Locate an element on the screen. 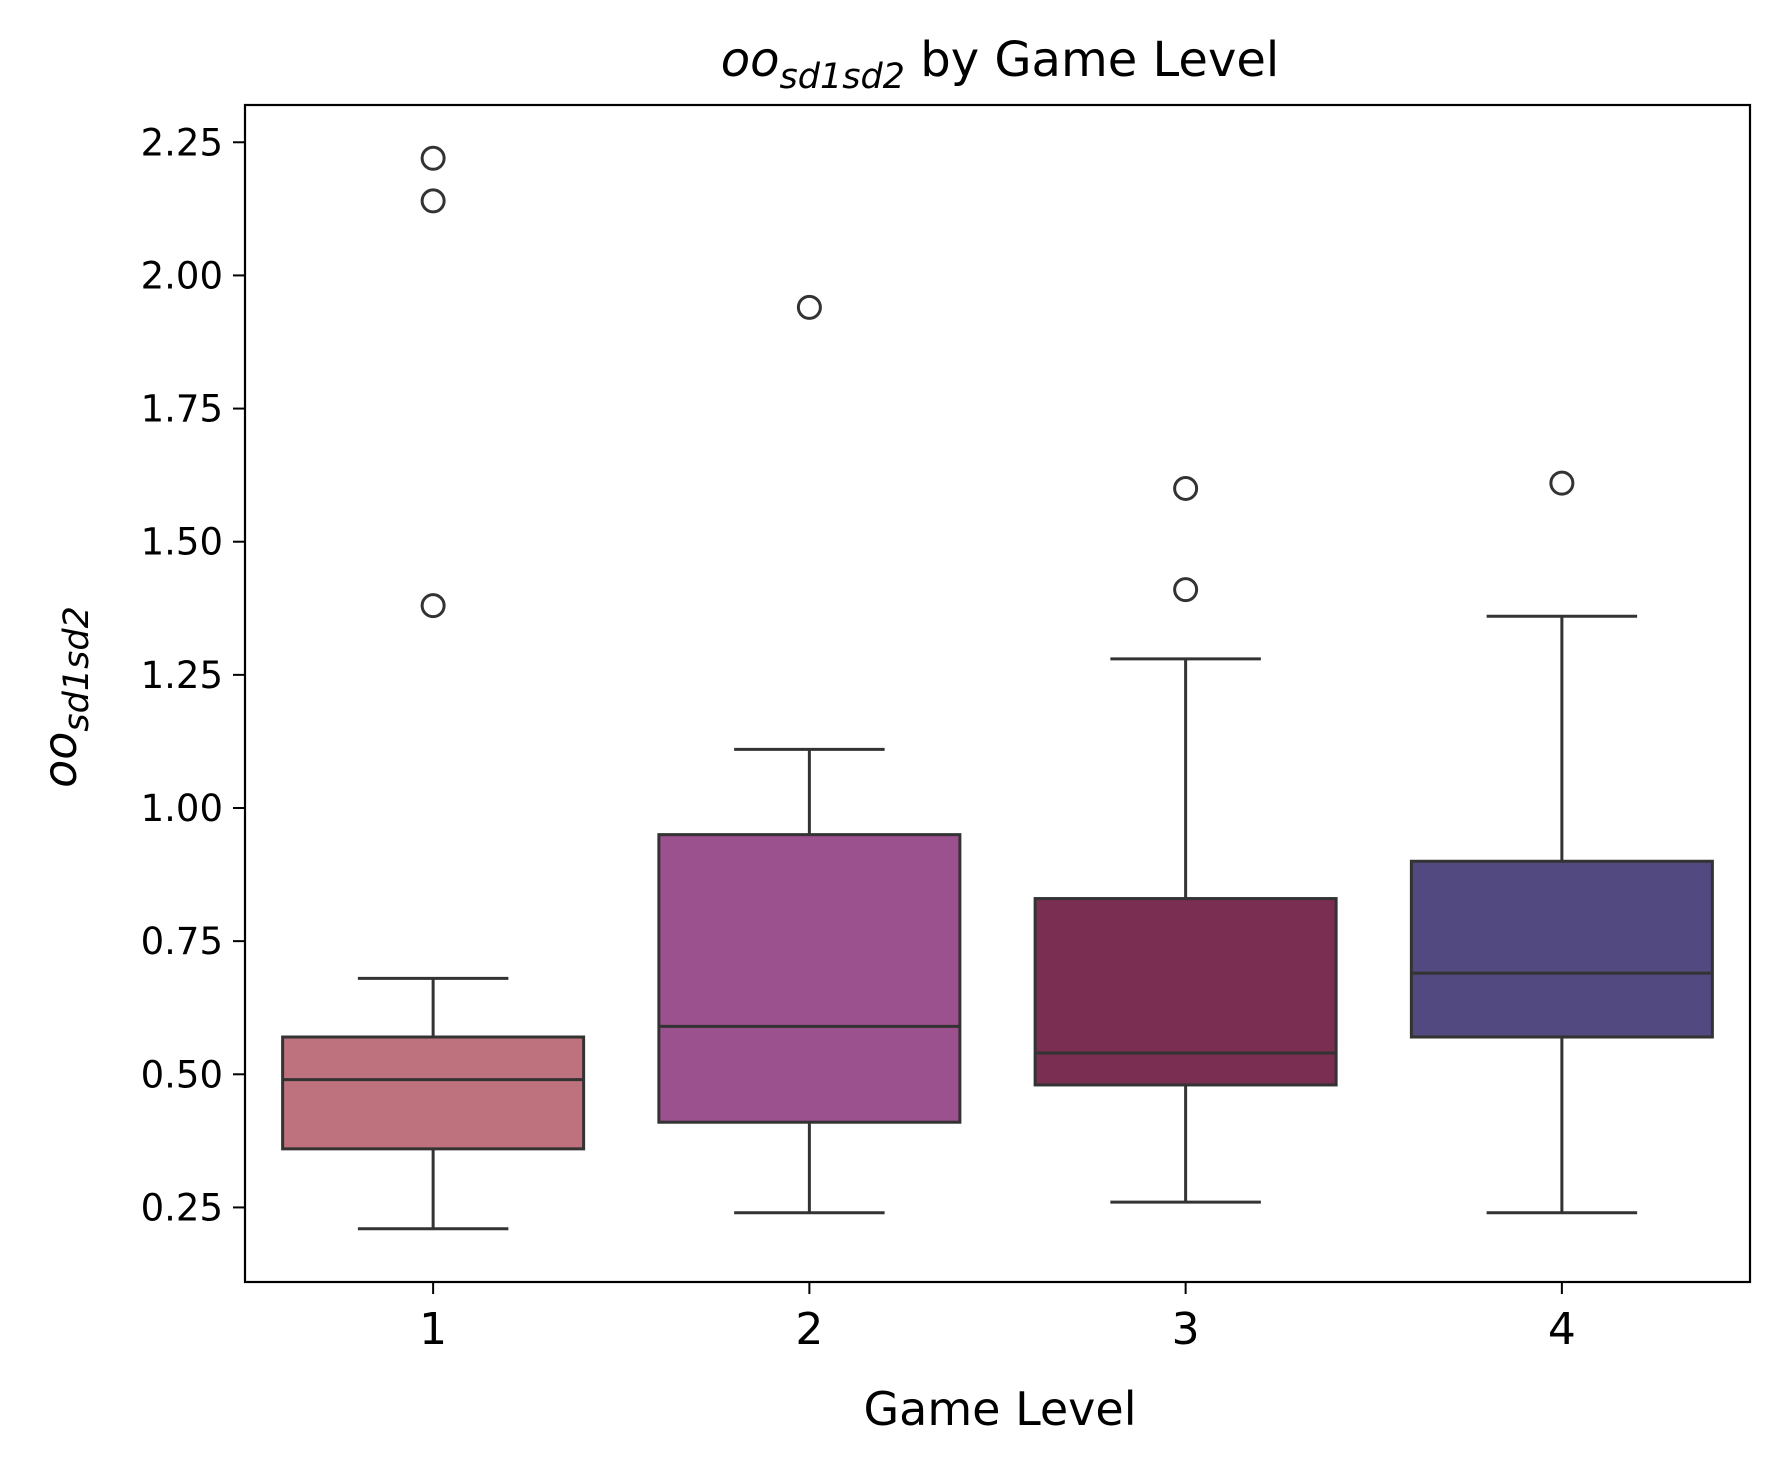  y-axis-label-subscript: sd1sd2 is located at coordinates (77, 668).